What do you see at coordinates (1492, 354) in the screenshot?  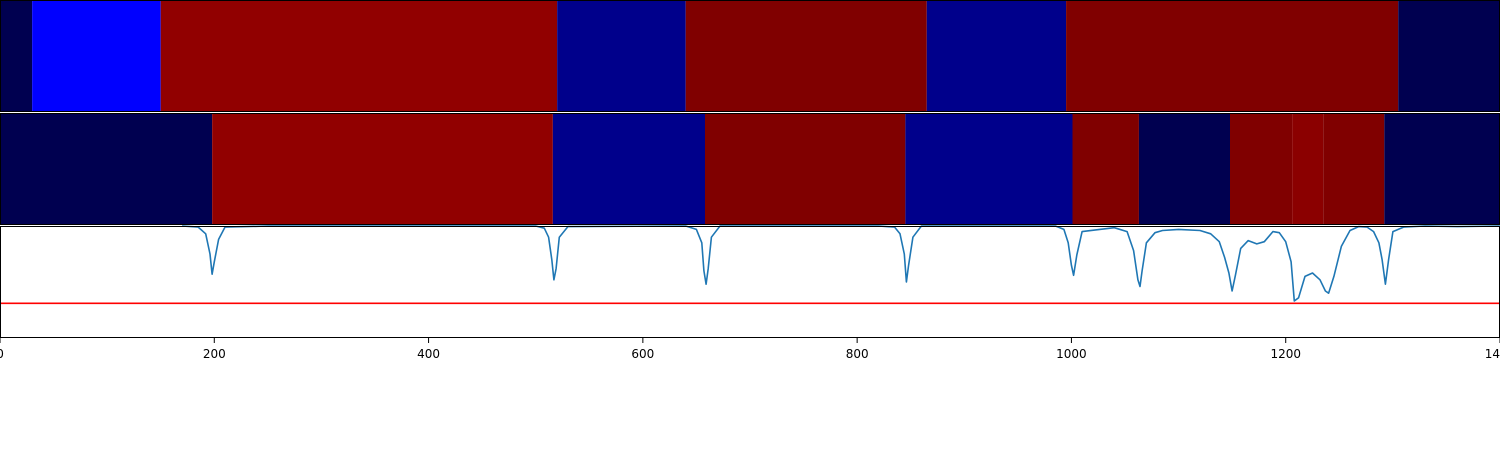 I see `x-tick-label-1400: 1400` at bounding box center [1492, 354].